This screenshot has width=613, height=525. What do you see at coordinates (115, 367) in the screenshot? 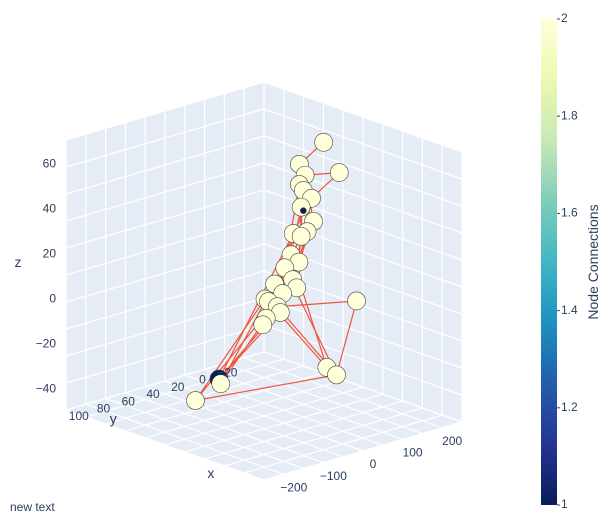
I see `axis-titles: z y x` at bounding box center [115, 367].